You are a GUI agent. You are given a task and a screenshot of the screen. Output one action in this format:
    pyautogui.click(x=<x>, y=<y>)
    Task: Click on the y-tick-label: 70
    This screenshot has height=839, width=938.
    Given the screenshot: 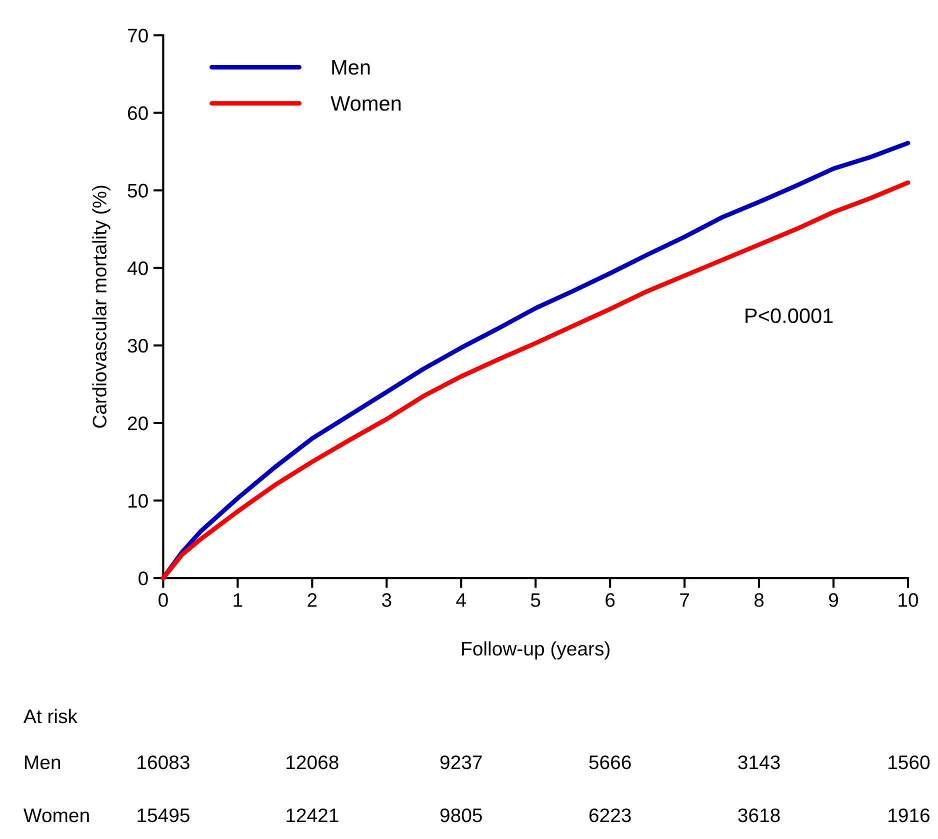 What is the action you would take?
    pyautogui.click(x=138, y=35)
    